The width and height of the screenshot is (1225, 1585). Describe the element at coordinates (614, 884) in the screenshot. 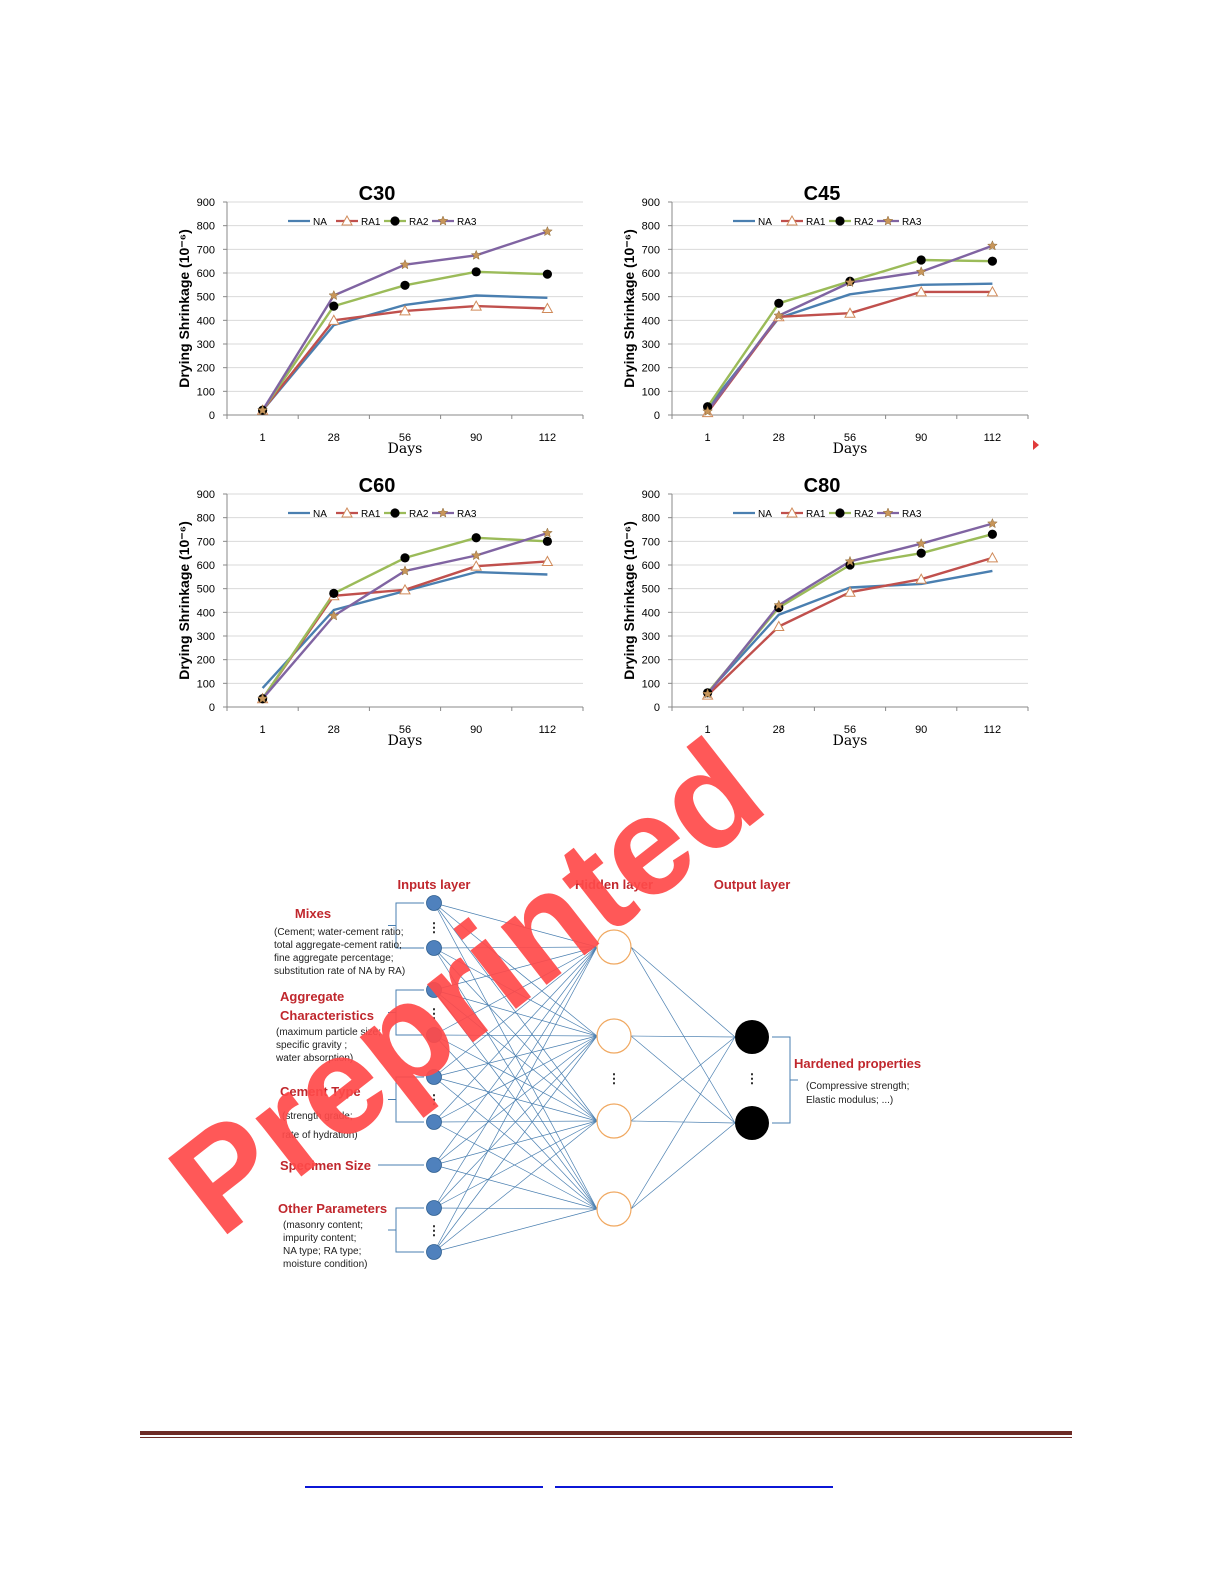

I see `hidden-layer-header: Hidden layer` at that location.